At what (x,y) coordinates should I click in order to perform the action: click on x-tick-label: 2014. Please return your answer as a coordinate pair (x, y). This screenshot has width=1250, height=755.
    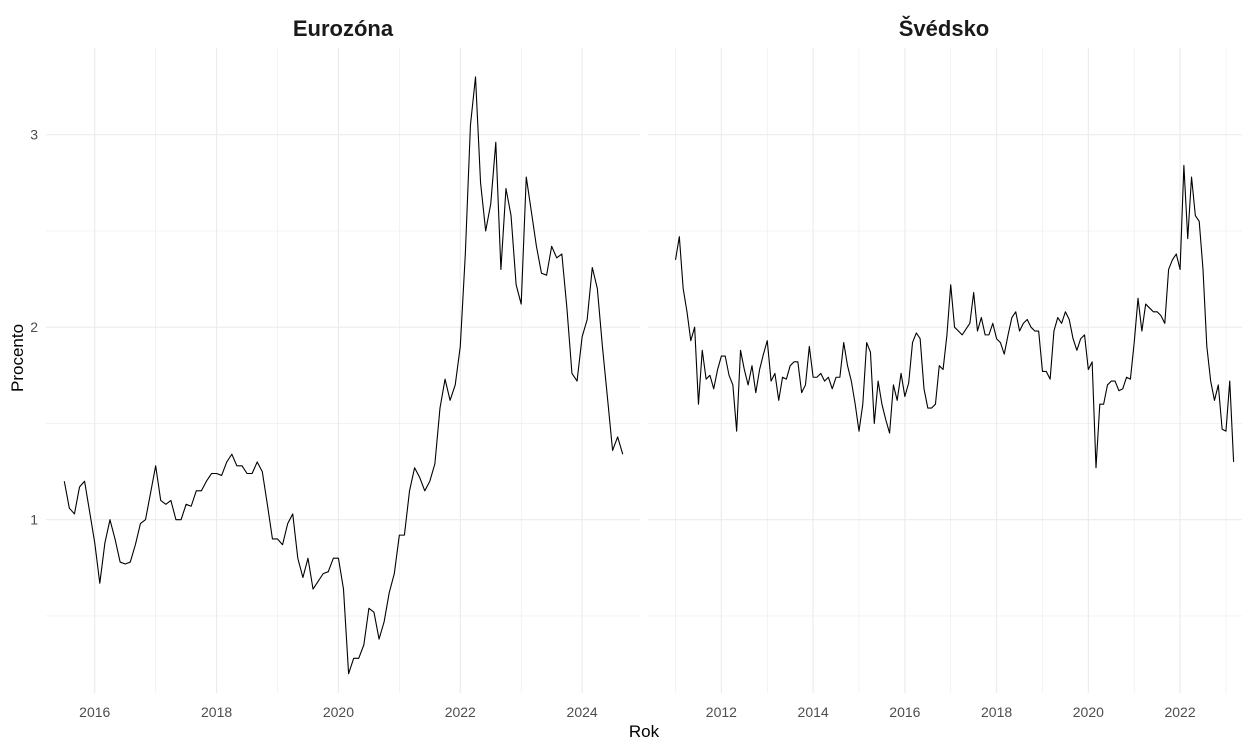
    Looking at the image, I should click on (813, 712).